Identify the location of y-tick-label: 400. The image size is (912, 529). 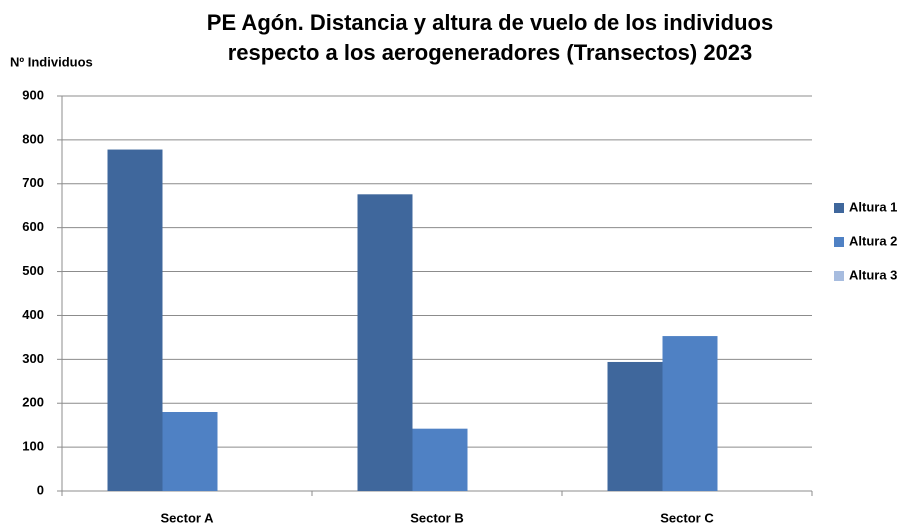
(33, 314).